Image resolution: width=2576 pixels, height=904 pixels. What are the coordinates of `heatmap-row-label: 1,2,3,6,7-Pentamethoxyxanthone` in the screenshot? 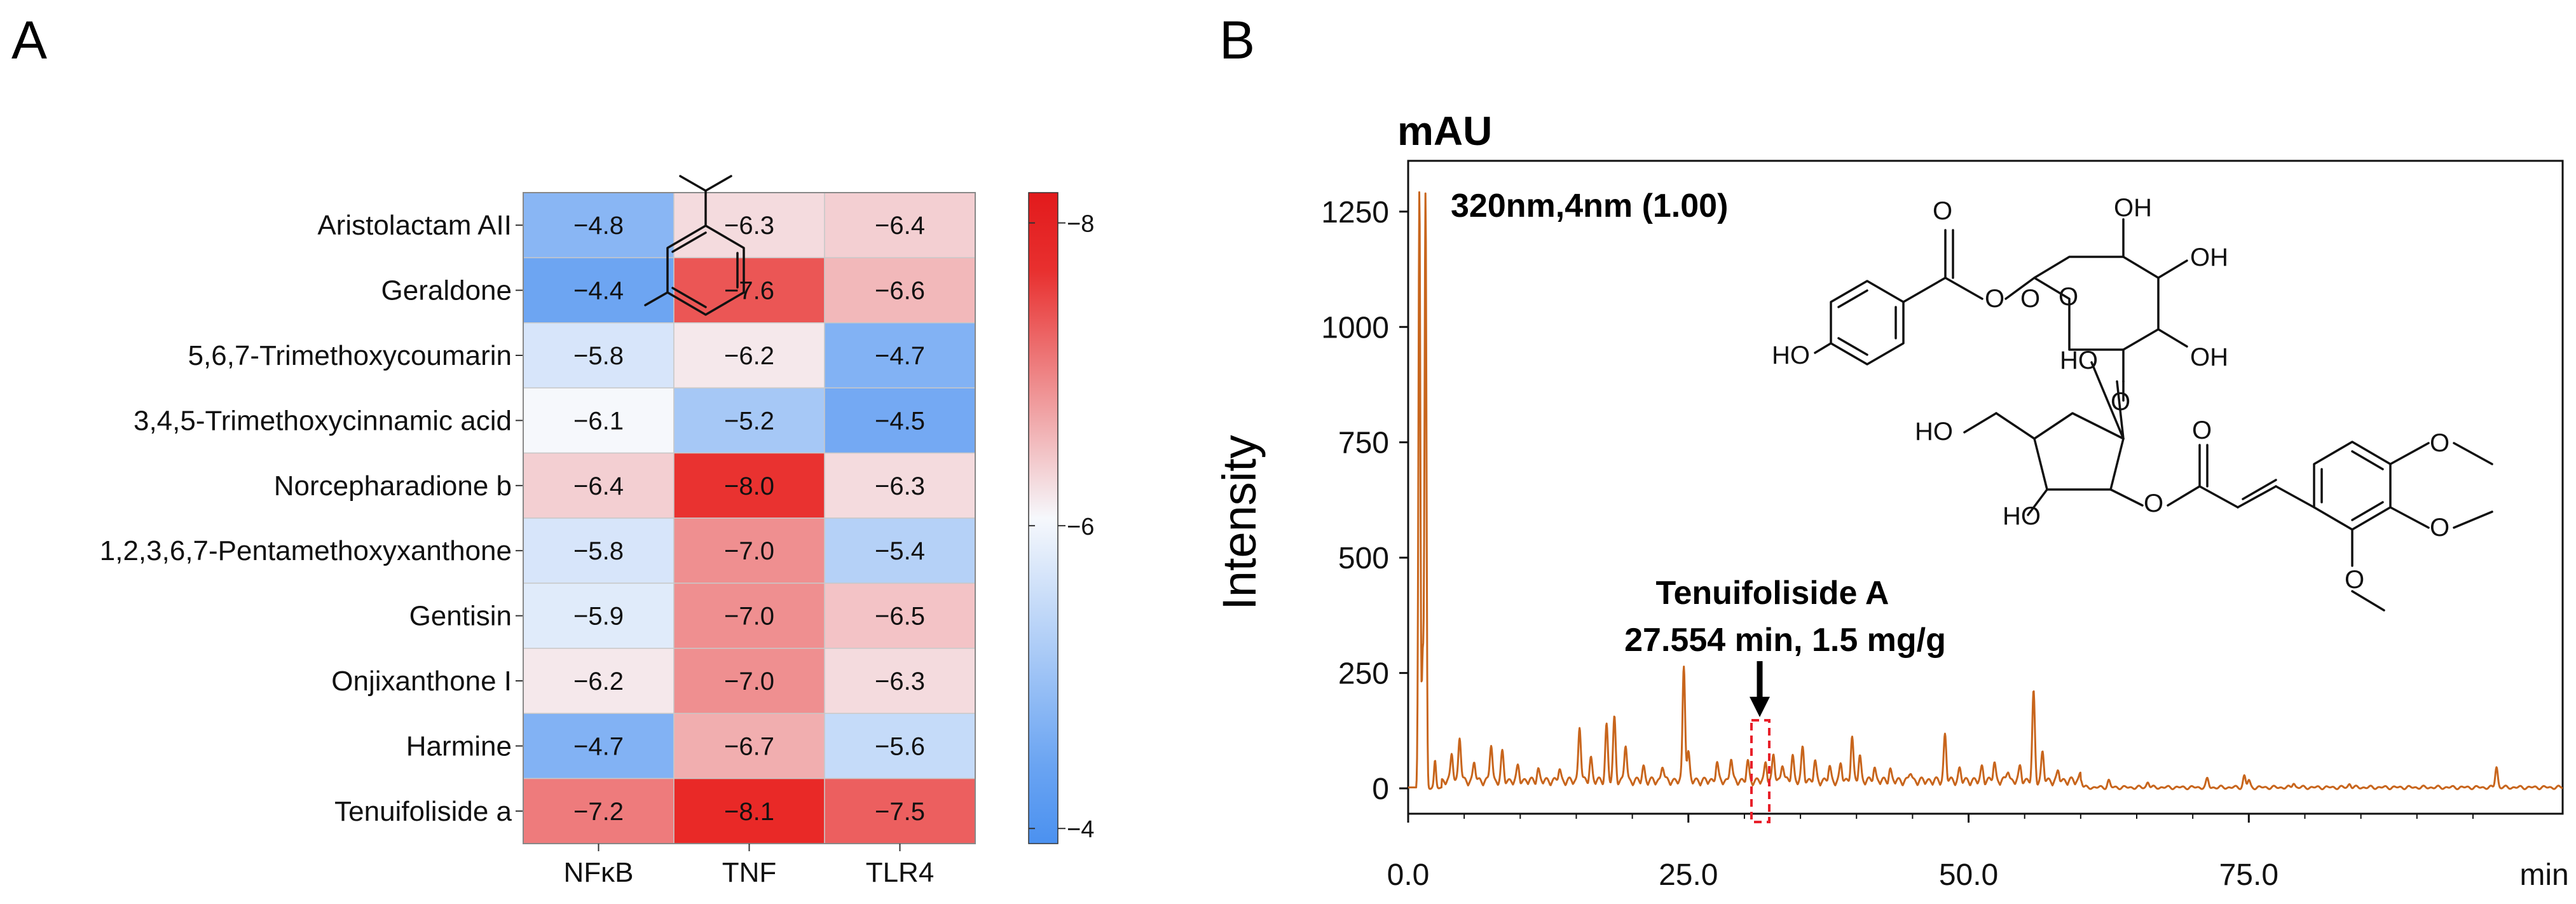 It's located at (306, 550).